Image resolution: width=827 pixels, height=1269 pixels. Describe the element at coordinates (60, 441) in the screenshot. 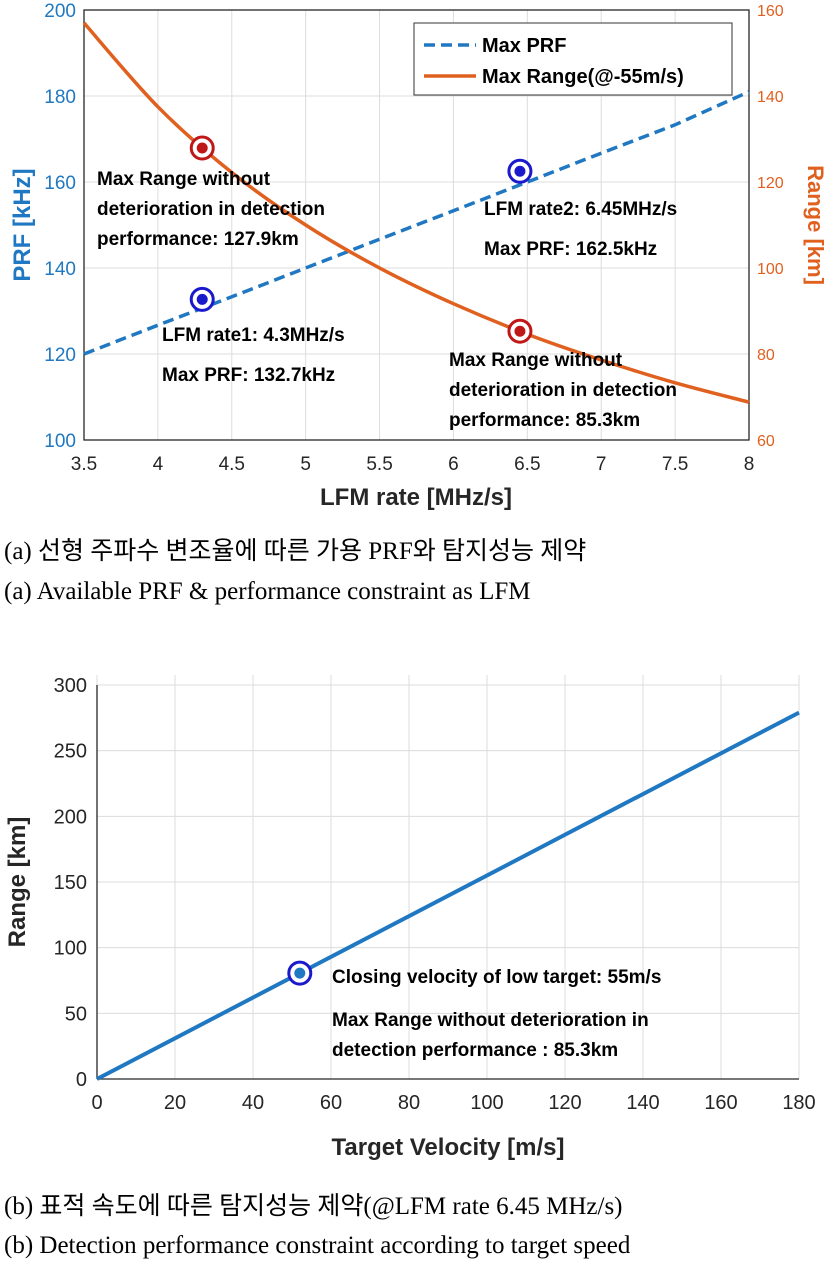

I see `a-y-left-tick-label: 100` at that location.